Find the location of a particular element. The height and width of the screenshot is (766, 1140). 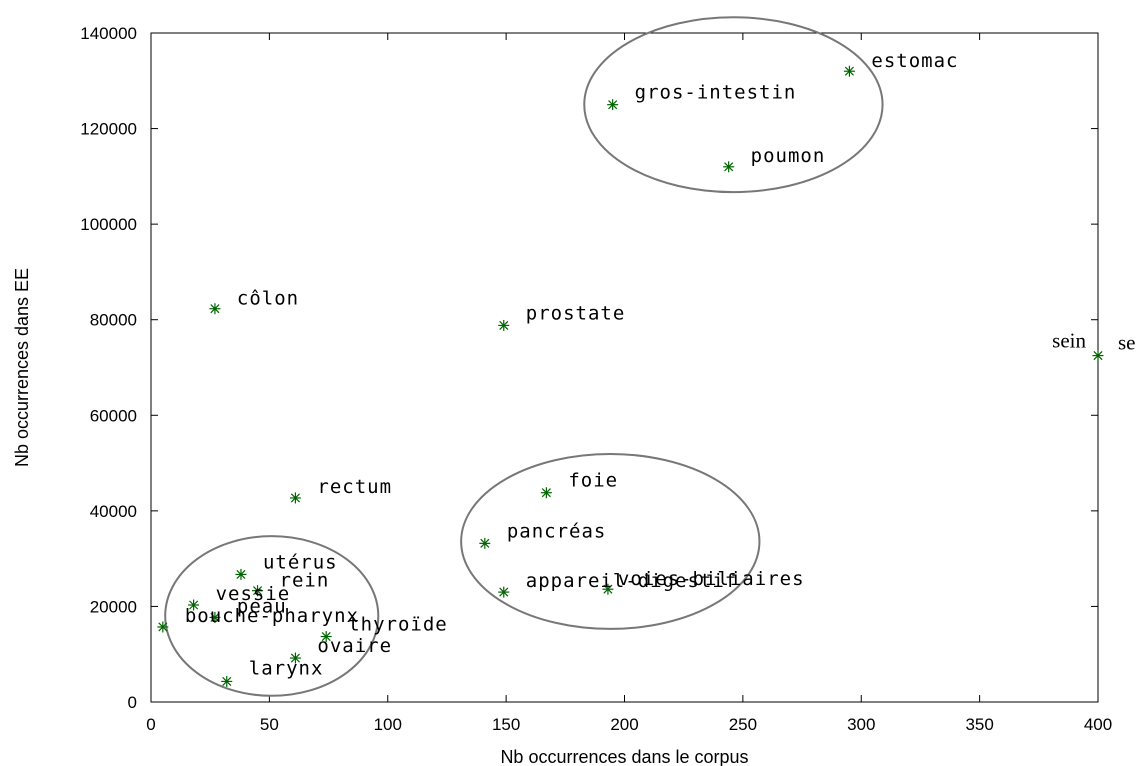

point-label-clipped: se is located at coordinates (1127, 343).